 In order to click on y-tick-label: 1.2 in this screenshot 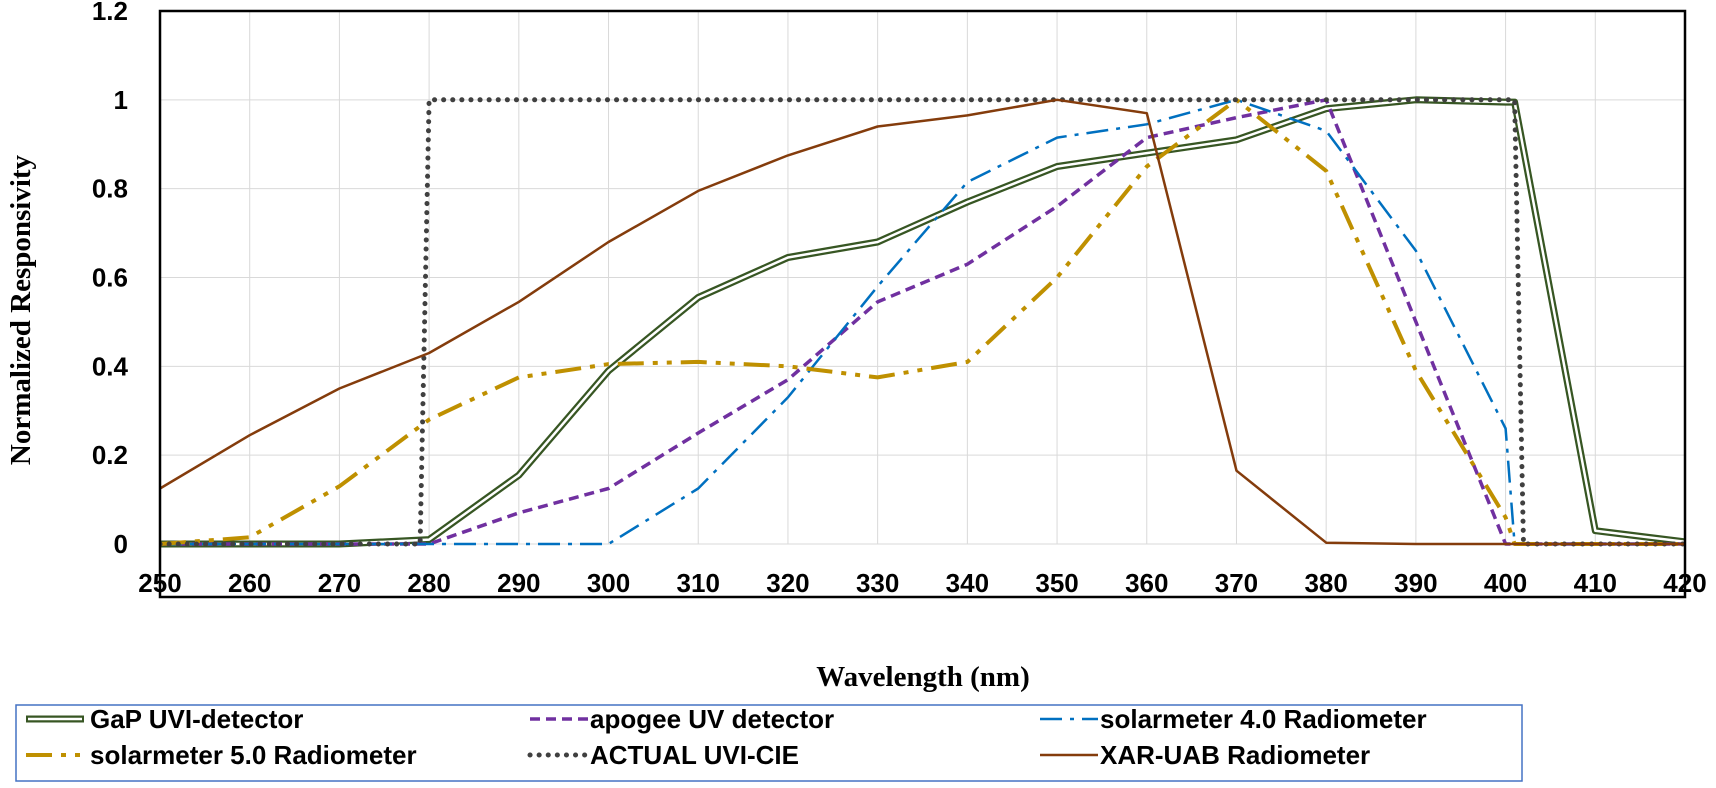, I will do `click(110, 13)`.